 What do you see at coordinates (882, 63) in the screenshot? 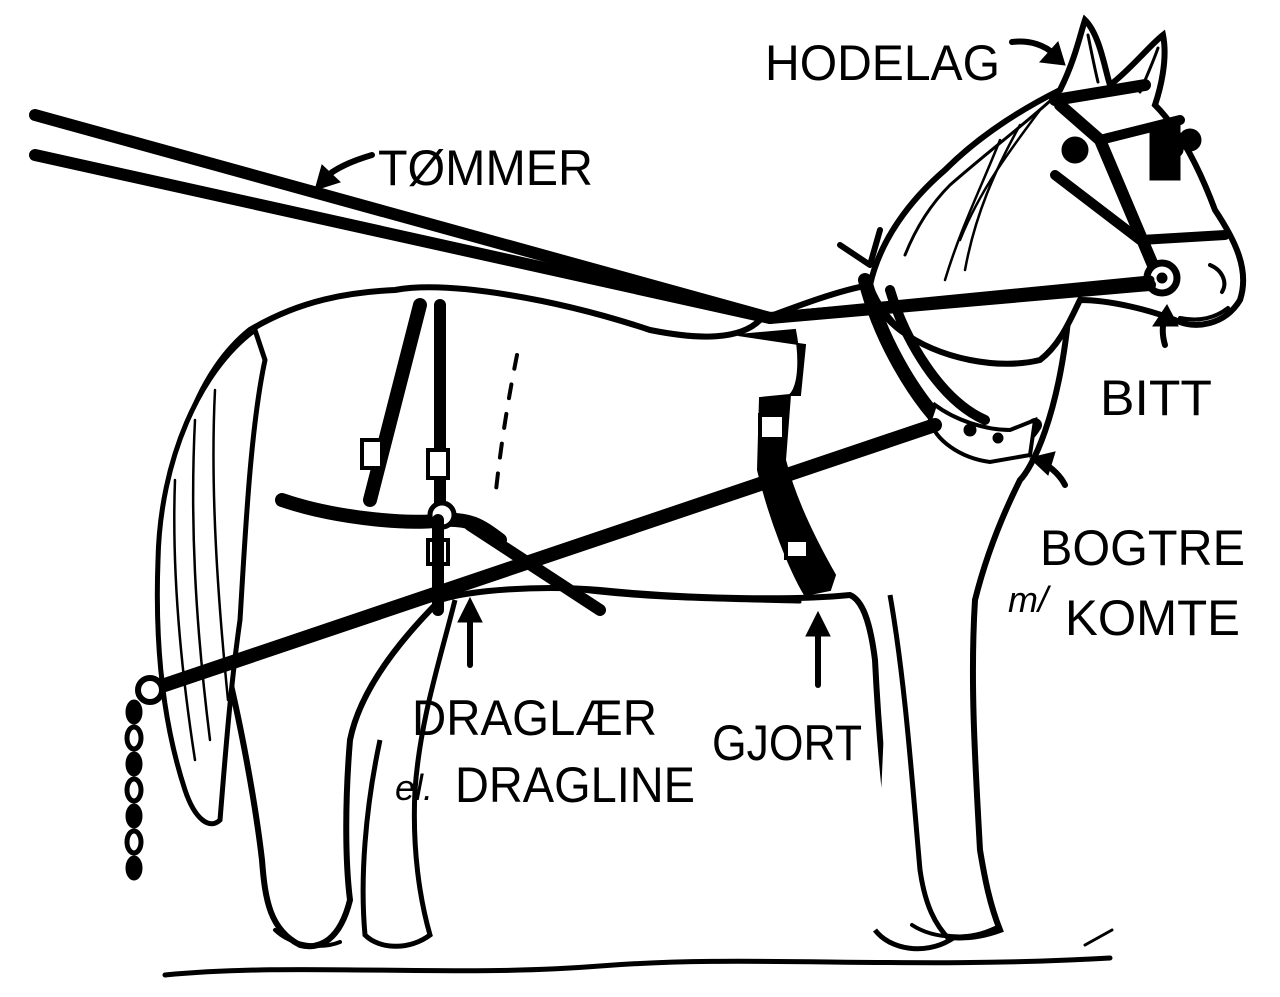
I see `label-hodelag: HODELAG` at bounding box center [882, 63].